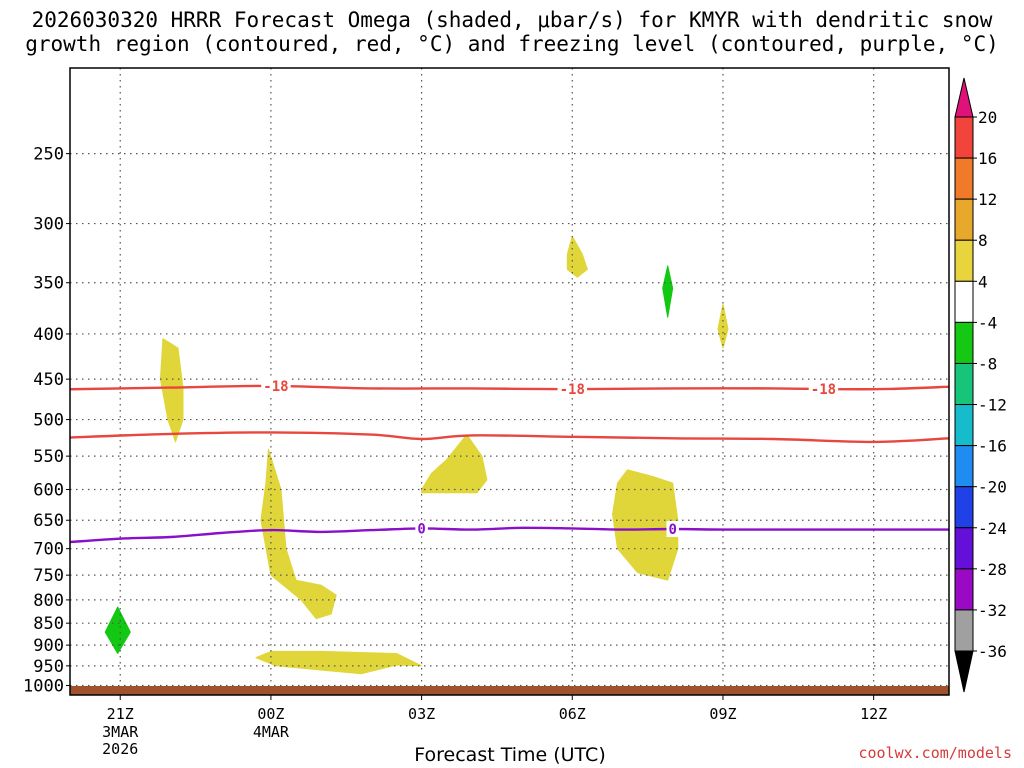 Image resolution: width=1024 pixels, height=768 pixels. I want to click on contour-label-freezing-level-1: 0, so click(673, 530).